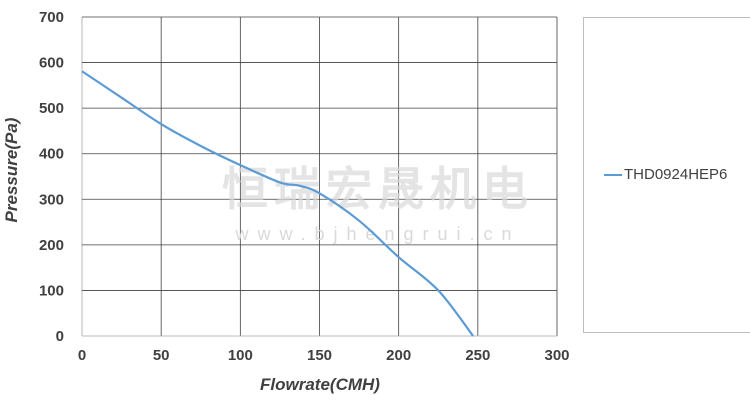  What do you see at coordinates (51, 245) in the screenshot?
I see `y-tick-label: 200` at bounding box center [51, 245].